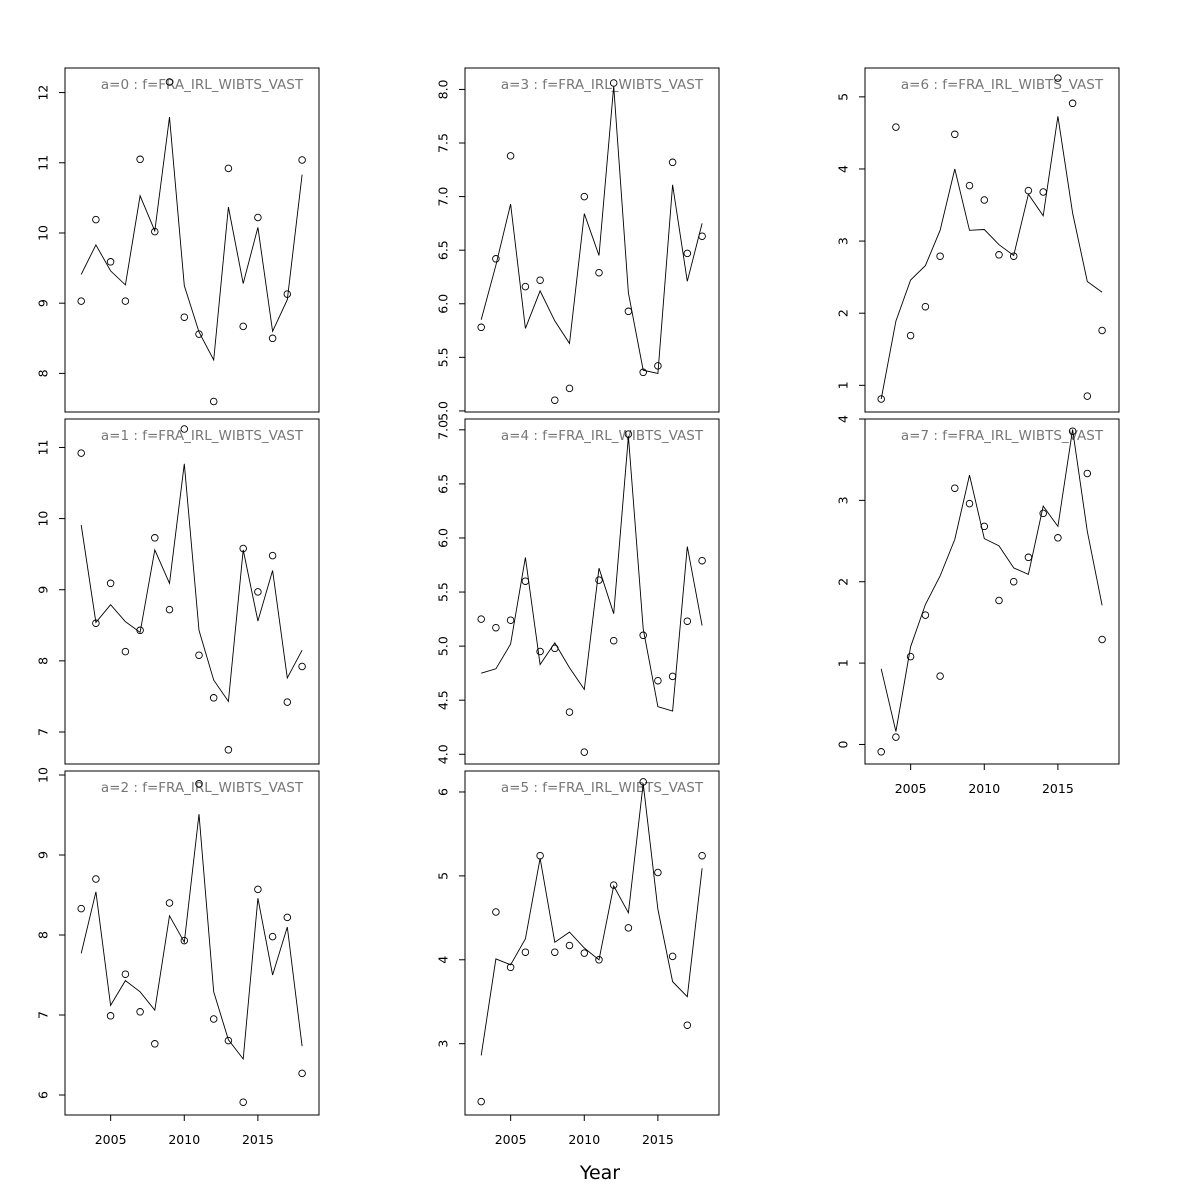  I want to click on y-tick-label: 5, so click(843, 97).